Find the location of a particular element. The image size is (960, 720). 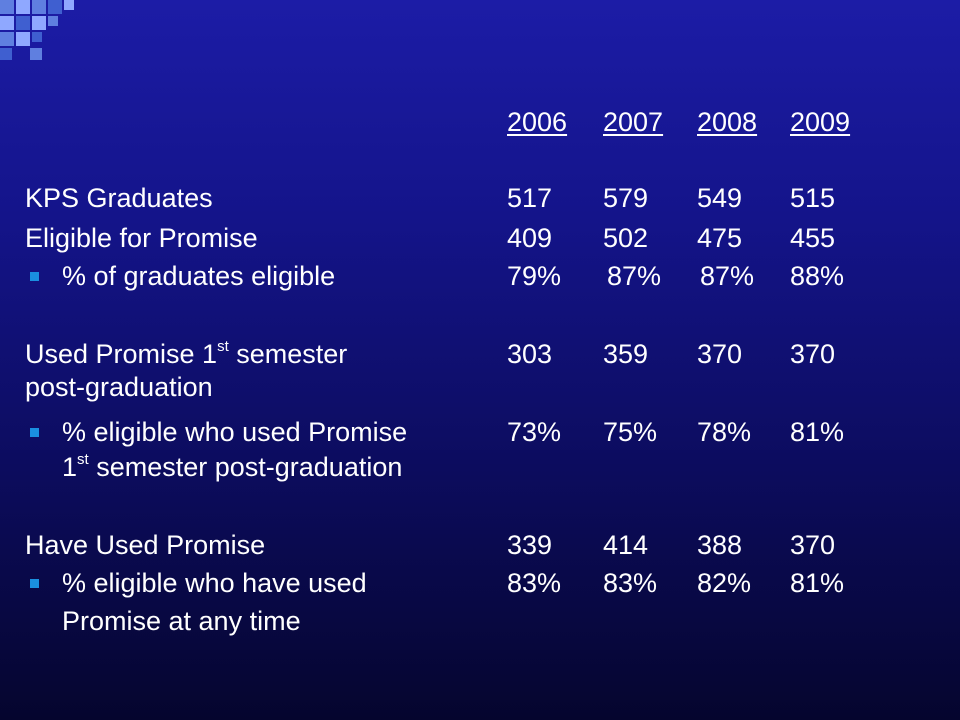

cell-value: 579 is located at coordinates (626, 198).